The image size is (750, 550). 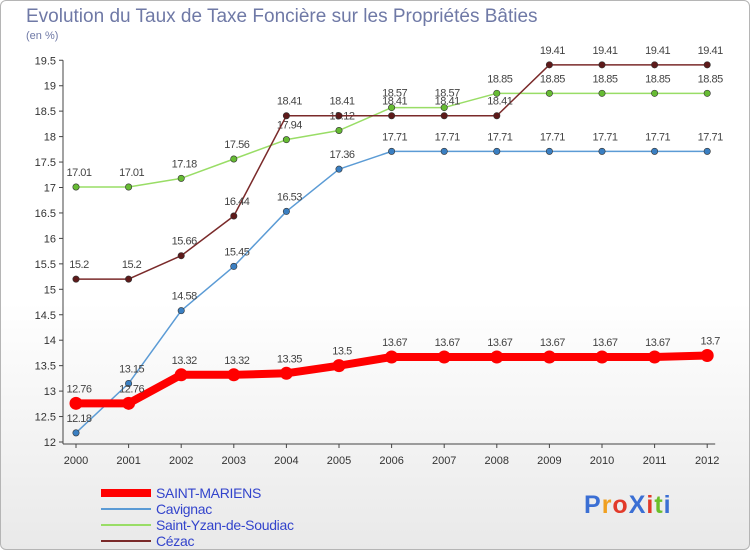 What do you see at coordinates (131, 173) in the screenshot?
I see `data-label-saint-yzan-de-soudiac: 17.01` at bounding box center [131, 173].